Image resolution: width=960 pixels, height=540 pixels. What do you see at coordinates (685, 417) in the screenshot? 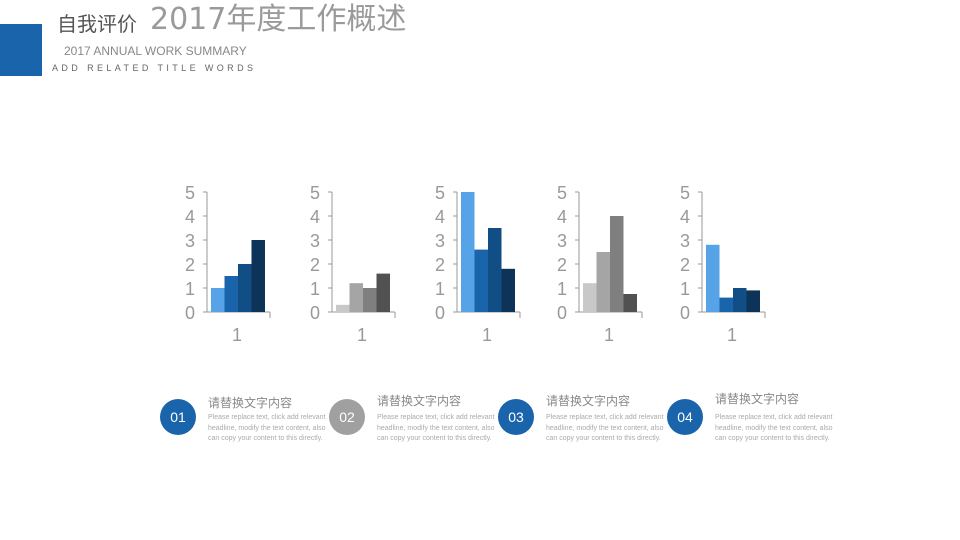
I see `number-badge: 04` at bounding box center [685, 417].